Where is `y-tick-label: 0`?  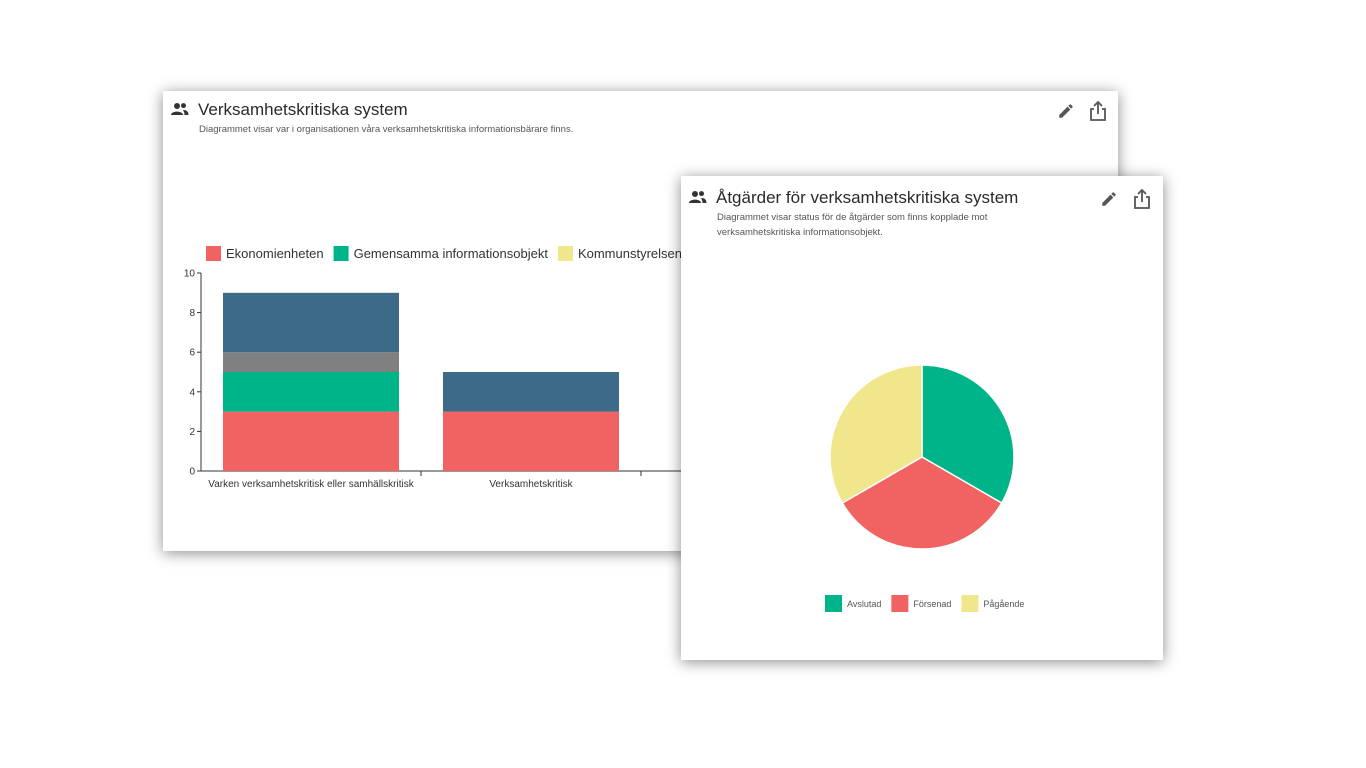 y-tick-label: 0 is located at coordinates (192, 472).